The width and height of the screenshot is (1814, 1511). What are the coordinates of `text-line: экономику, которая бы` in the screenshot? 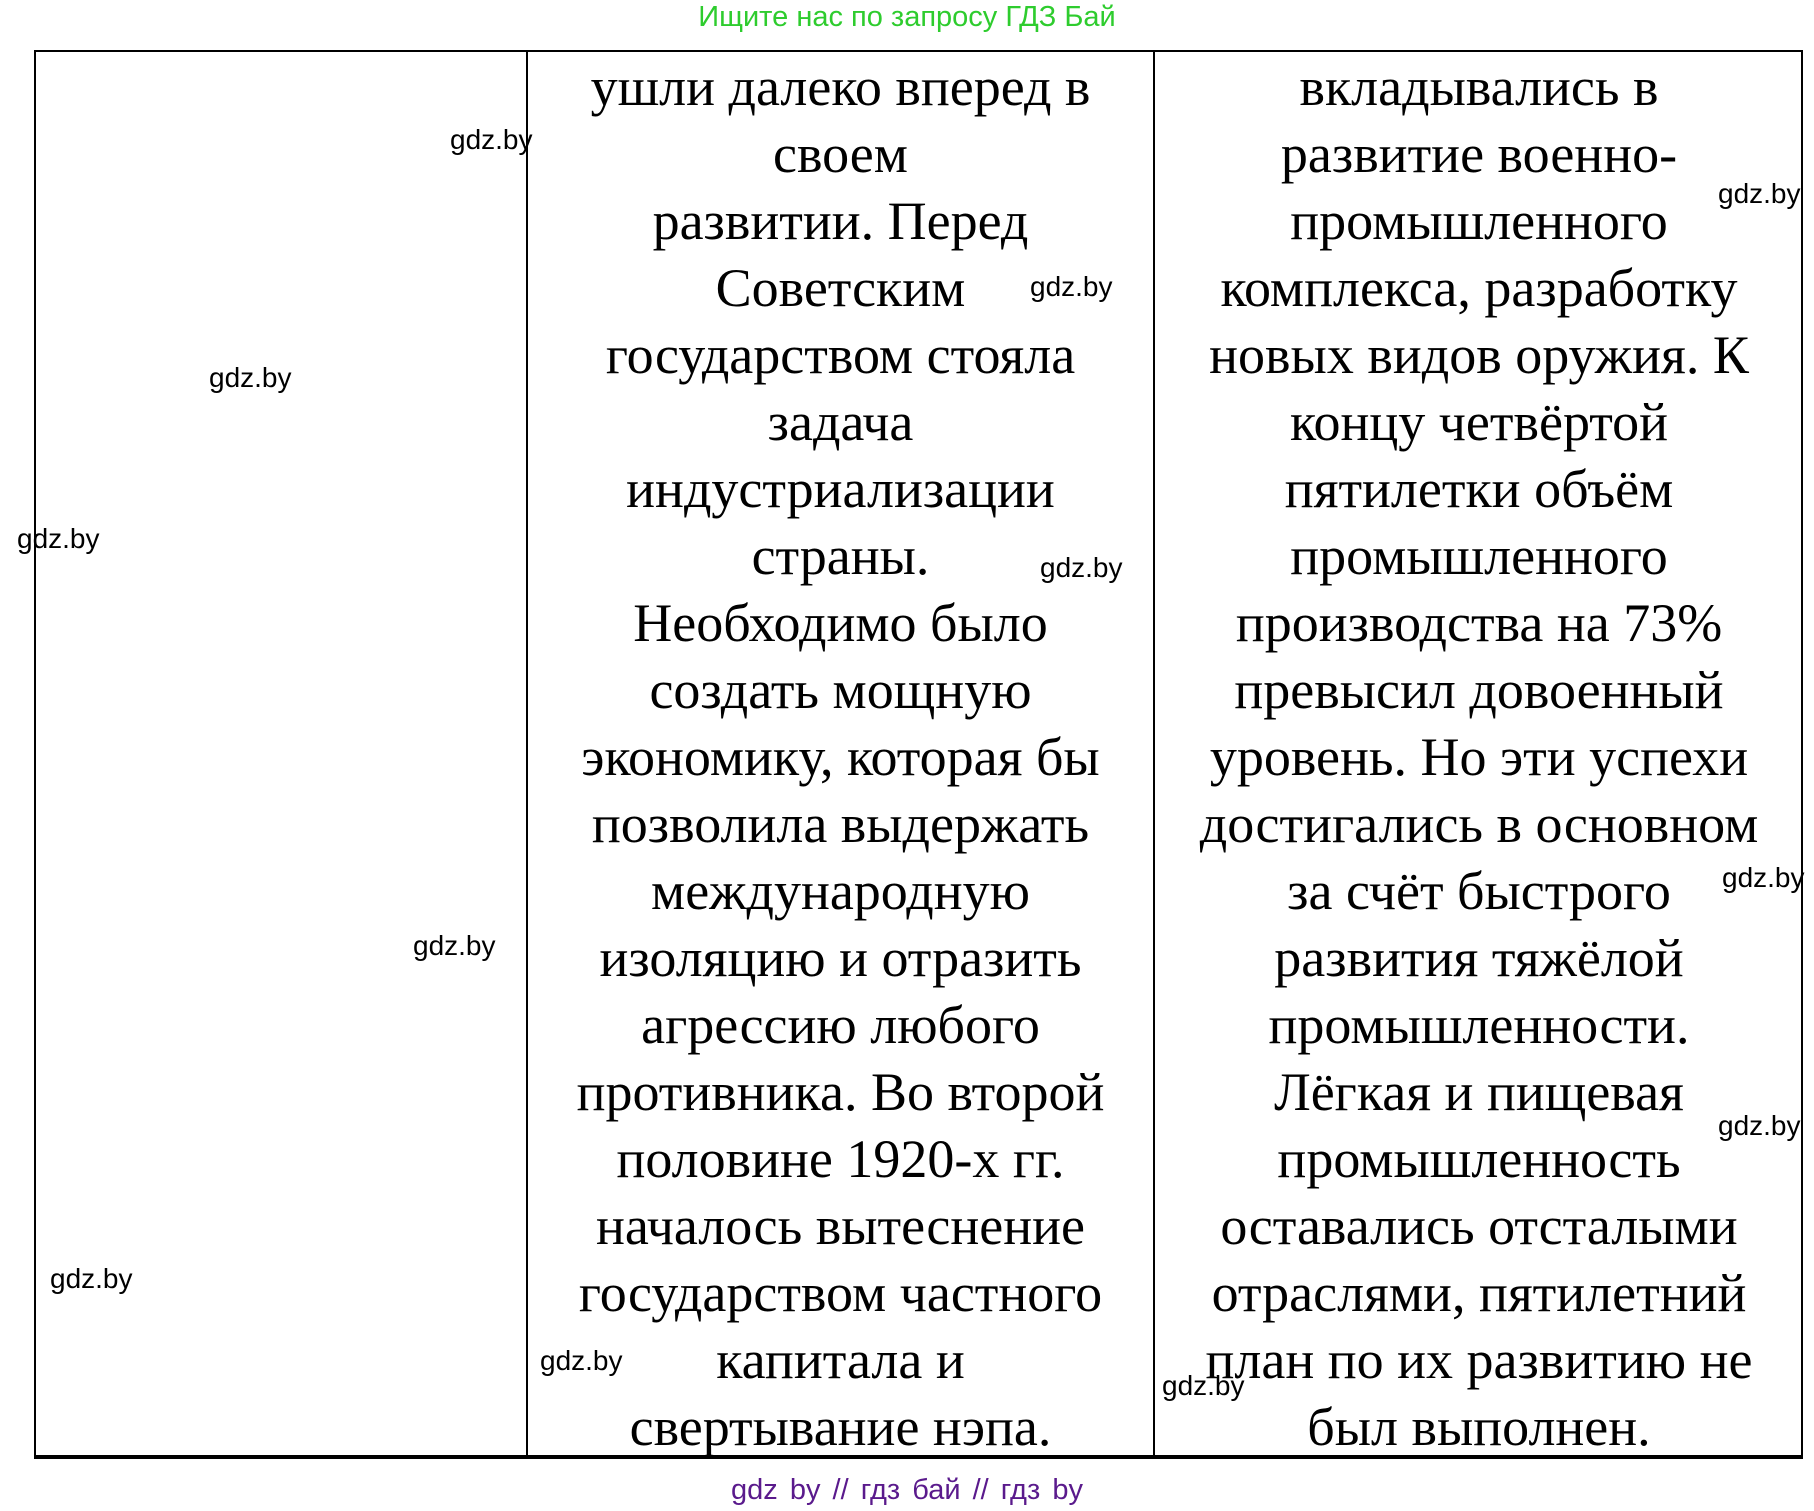 It's located at (840, 757).